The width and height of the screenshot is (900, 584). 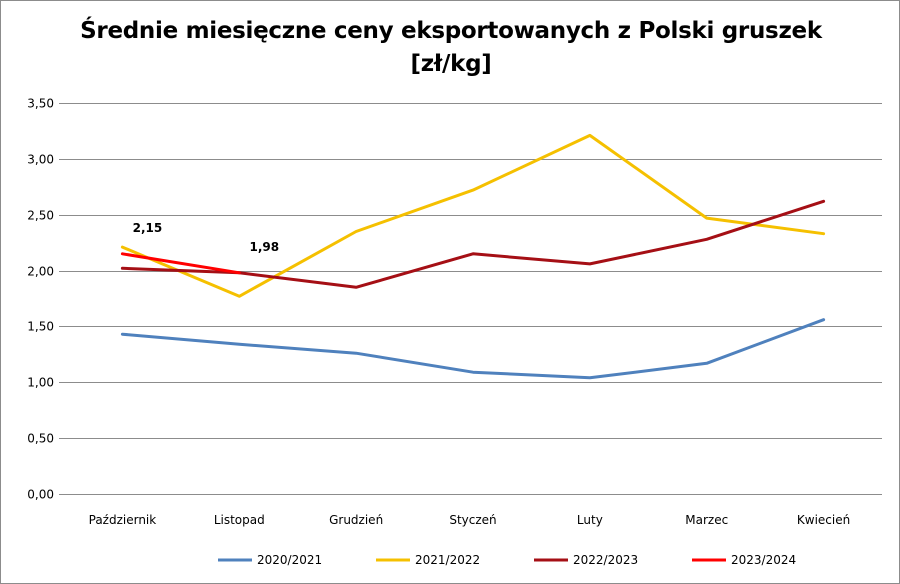 What do you see at coordinates (447, 560) in the screenshot?
I see `legend-label: 2021/2022` at bounding box center [447, 560].